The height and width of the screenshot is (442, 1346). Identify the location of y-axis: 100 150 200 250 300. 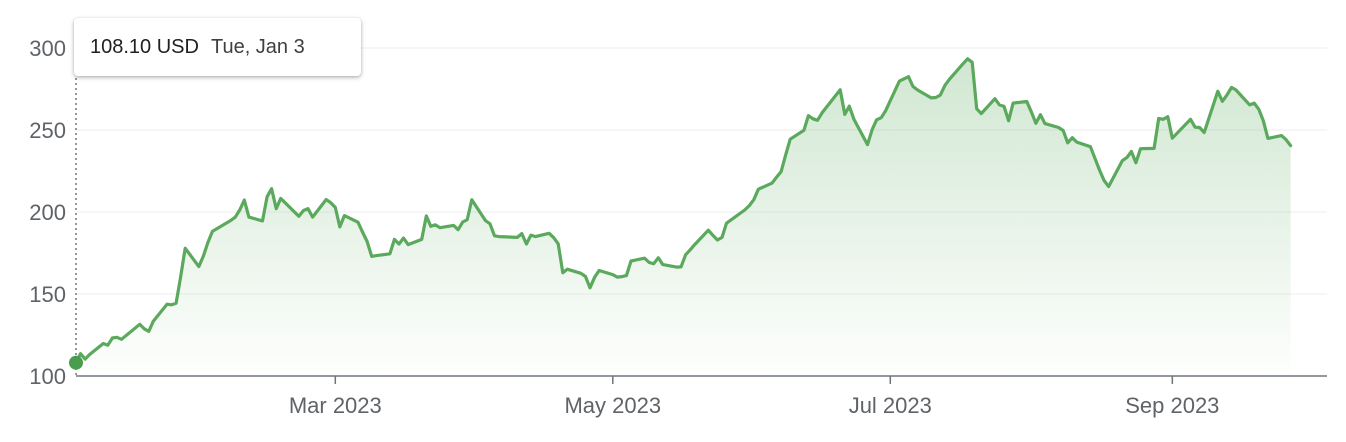
(47, 212).